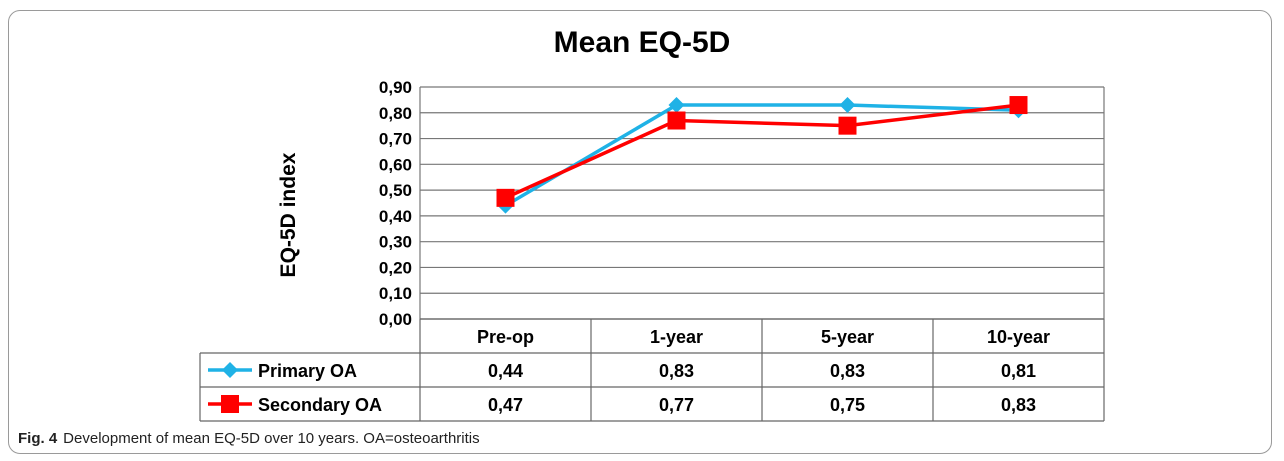  I want to click on series-secondary-oa, so click(762, 151).